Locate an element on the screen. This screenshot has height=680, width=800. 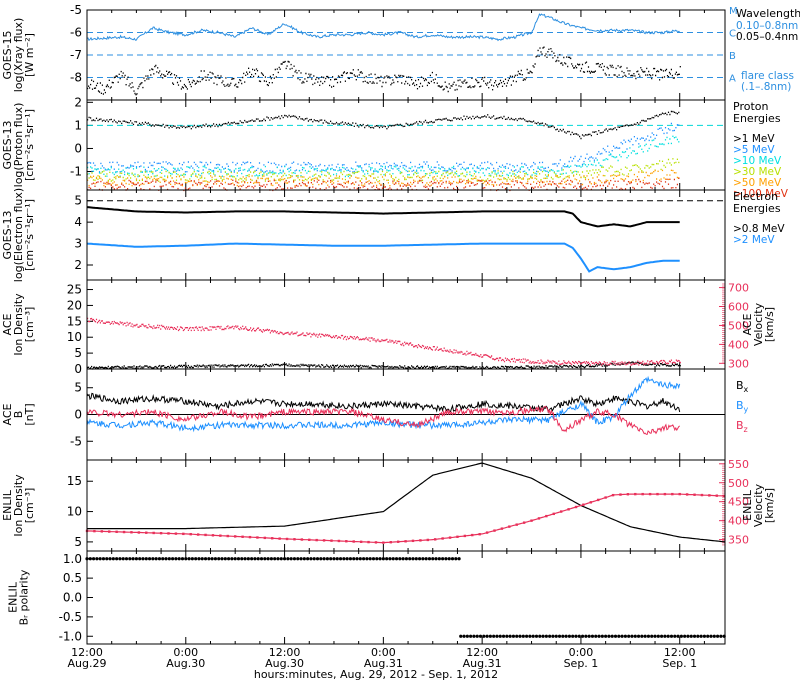
ace-b-ytick-label: 0 is located at coordinates (78, 415).